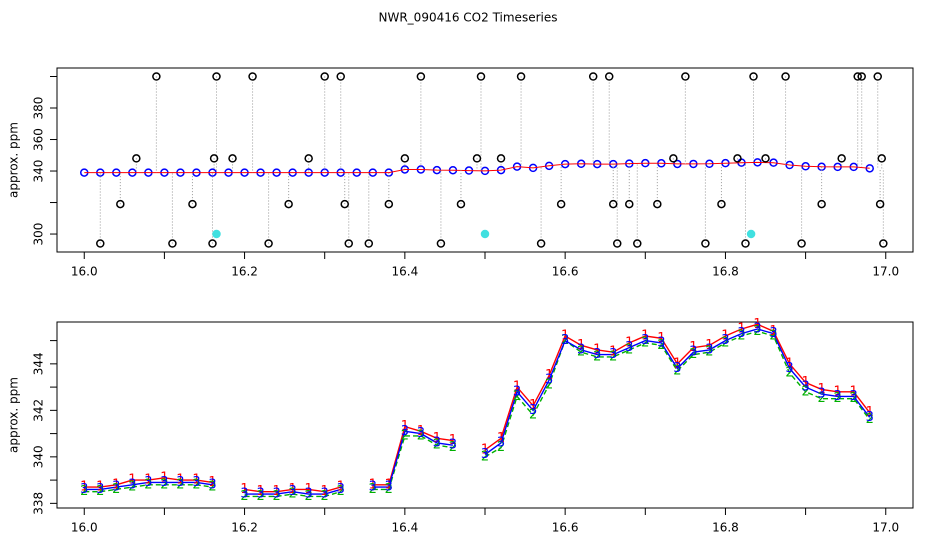  What do you see at coordinates (39, 108) in the screenshot?
I see `y-tick-label: 380` at bounding box center [39, 108].